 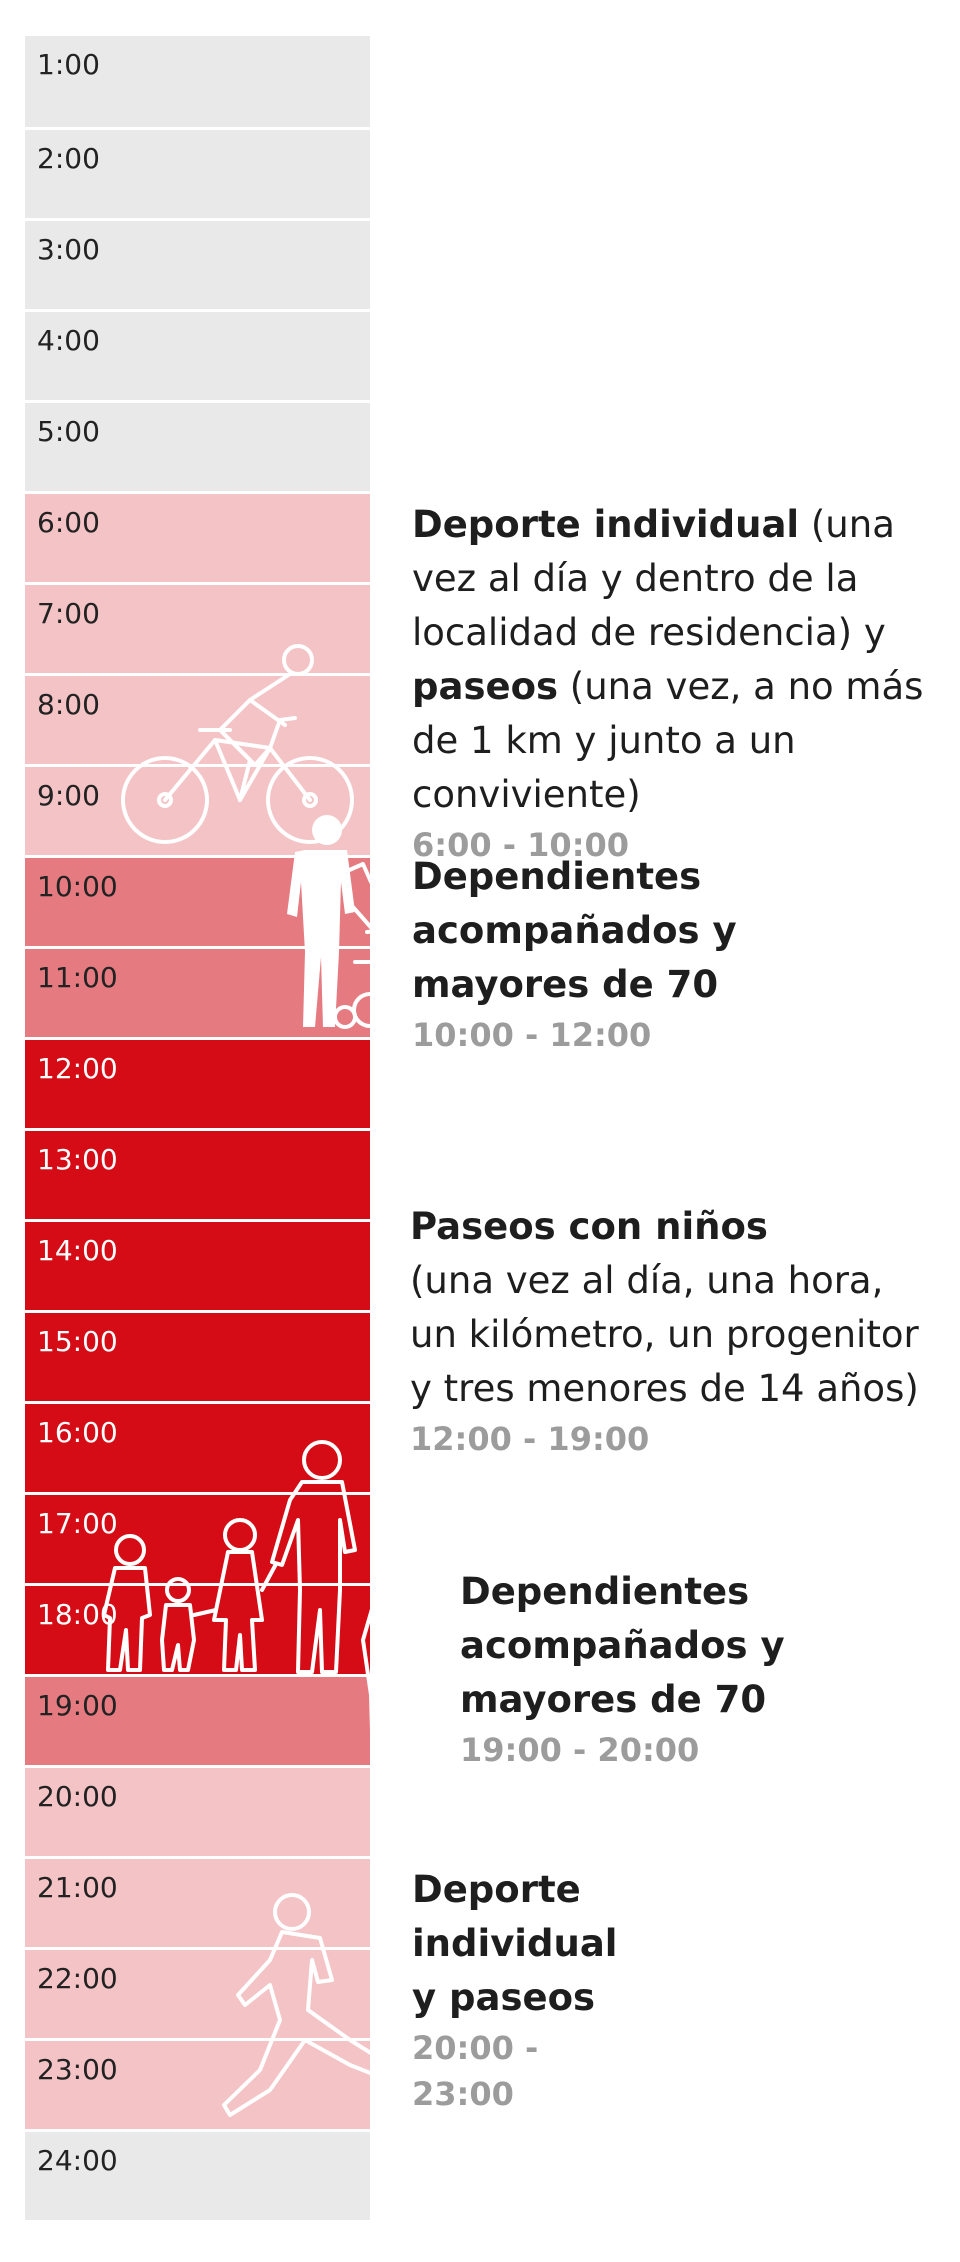 What do you see at coordinates (68, 522) in the screenshot?
I see `hour-label: 6:00` at bounding box center [68, 522].